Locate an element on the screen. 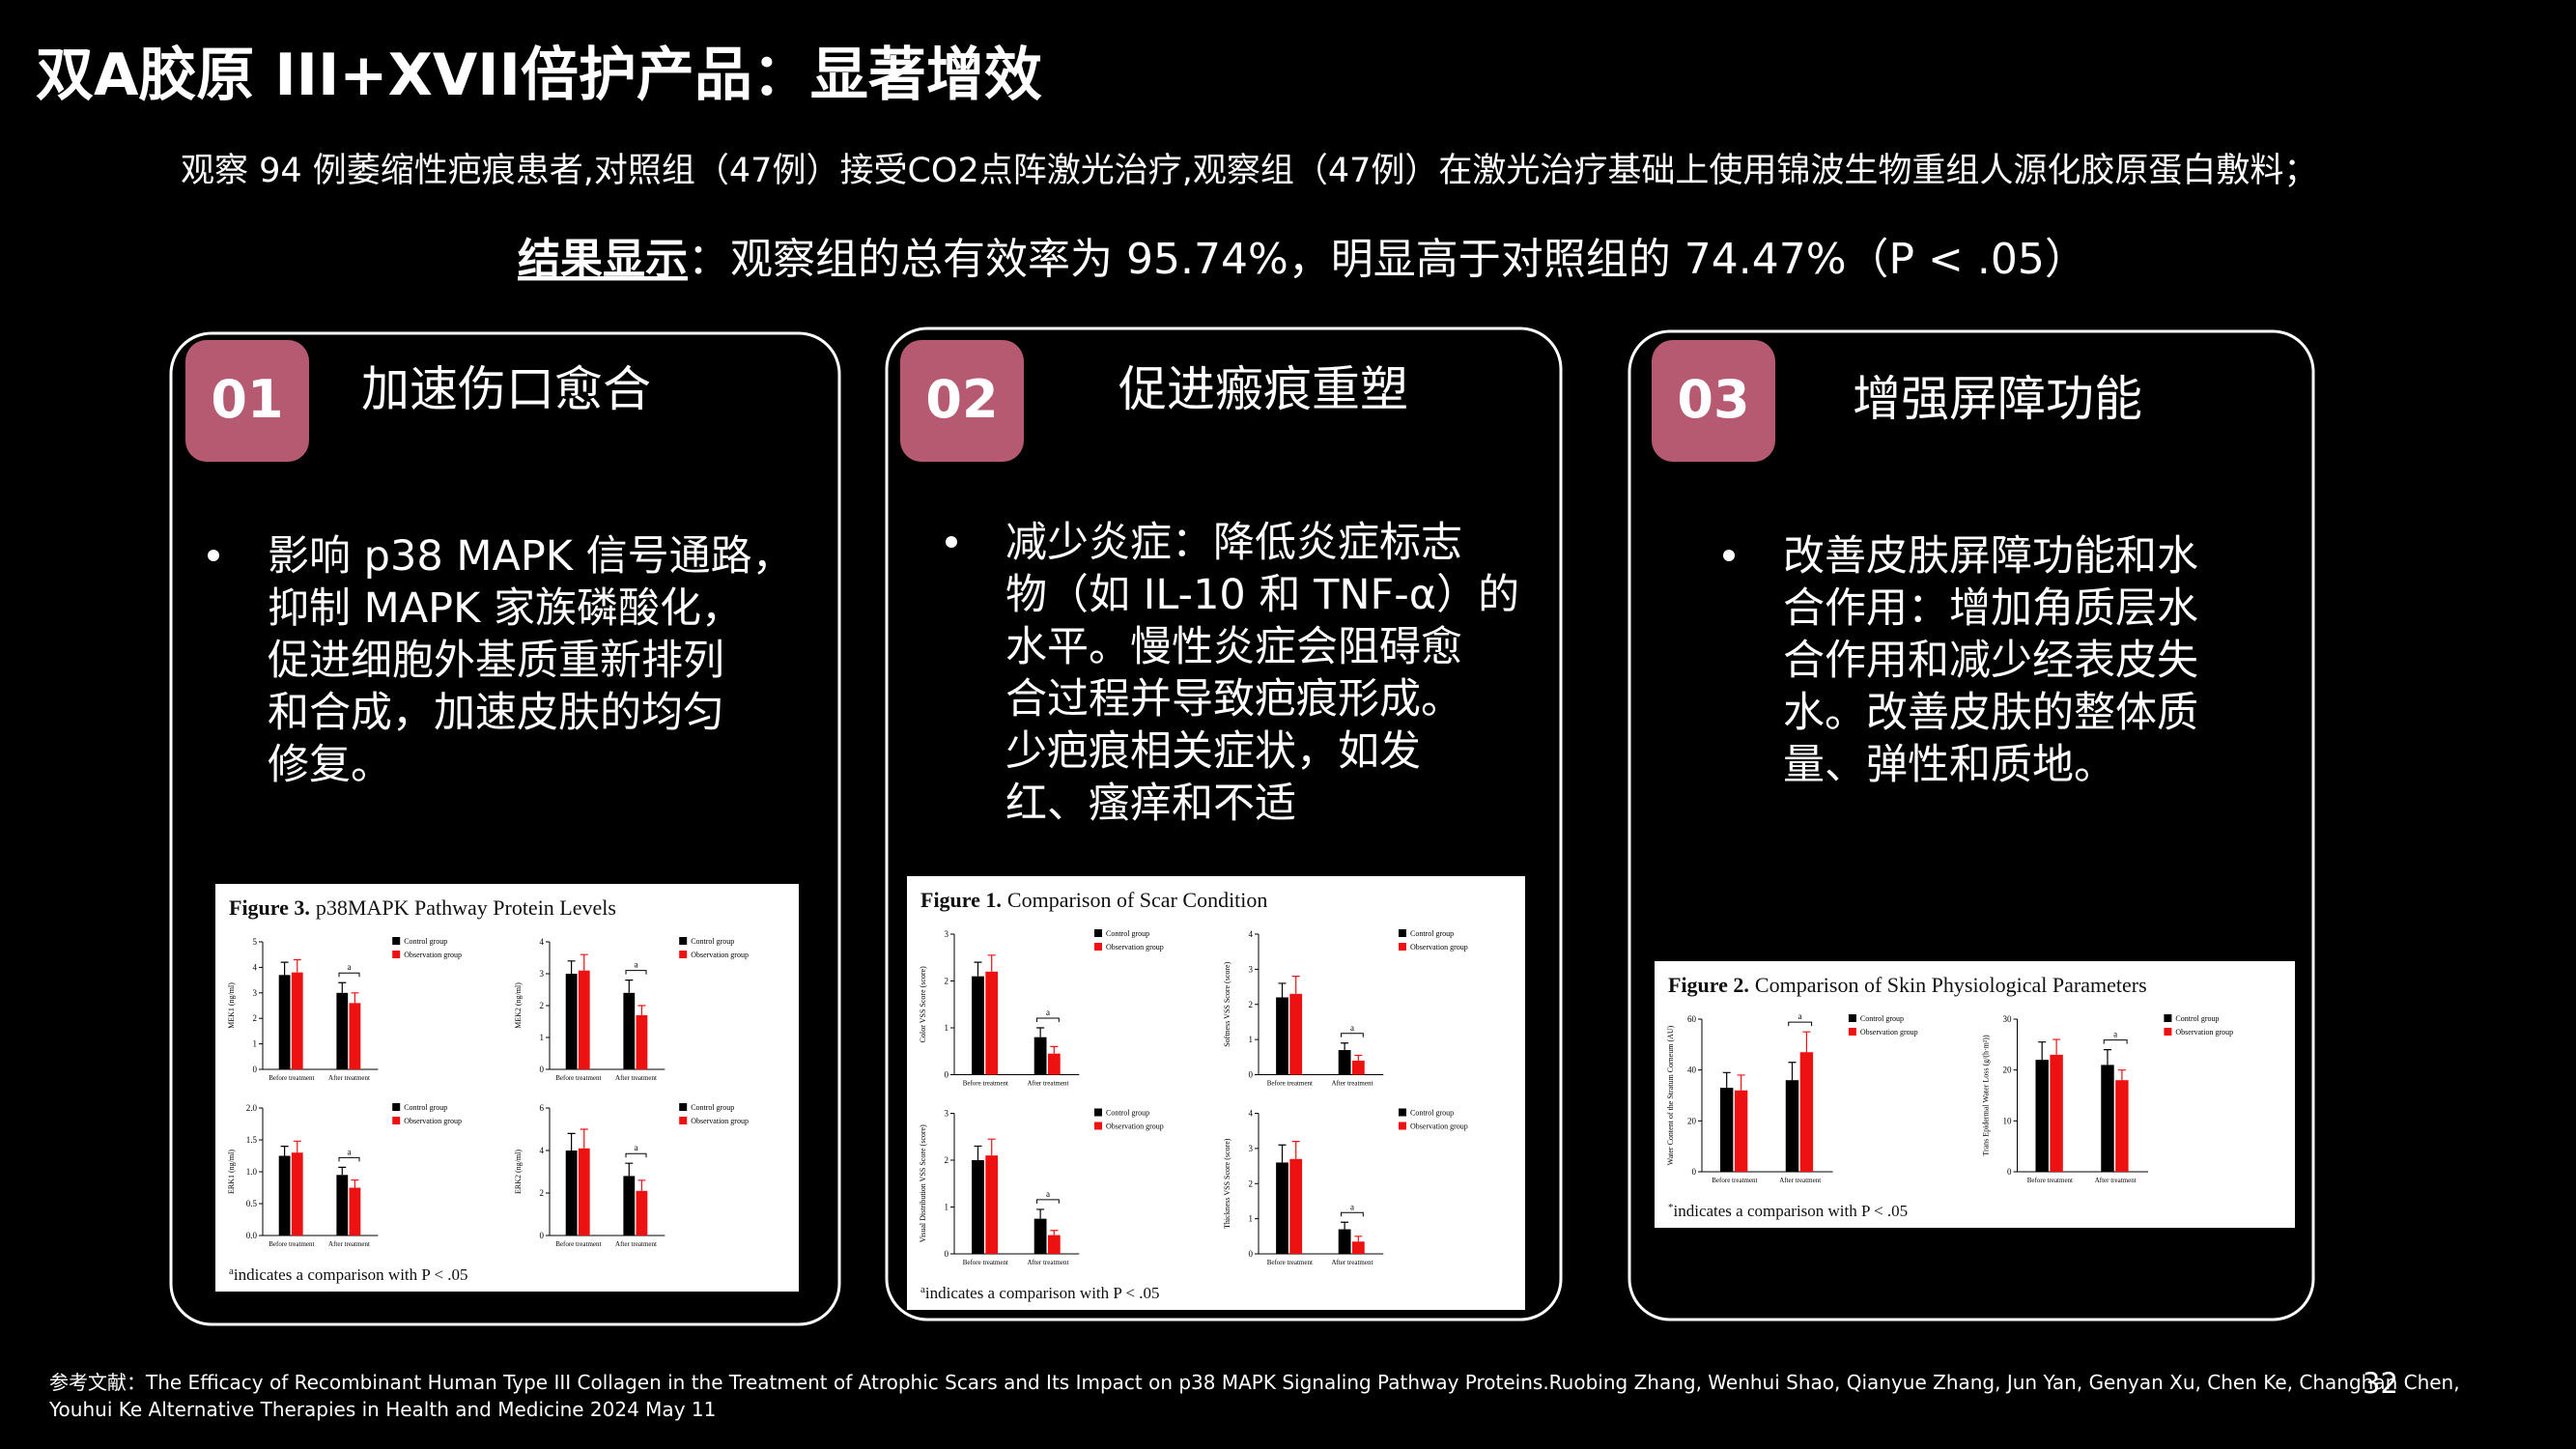 This screenshot has height=1449, width=2576. y-tick-label: 1.5 is located at coordinates (252, 1140).